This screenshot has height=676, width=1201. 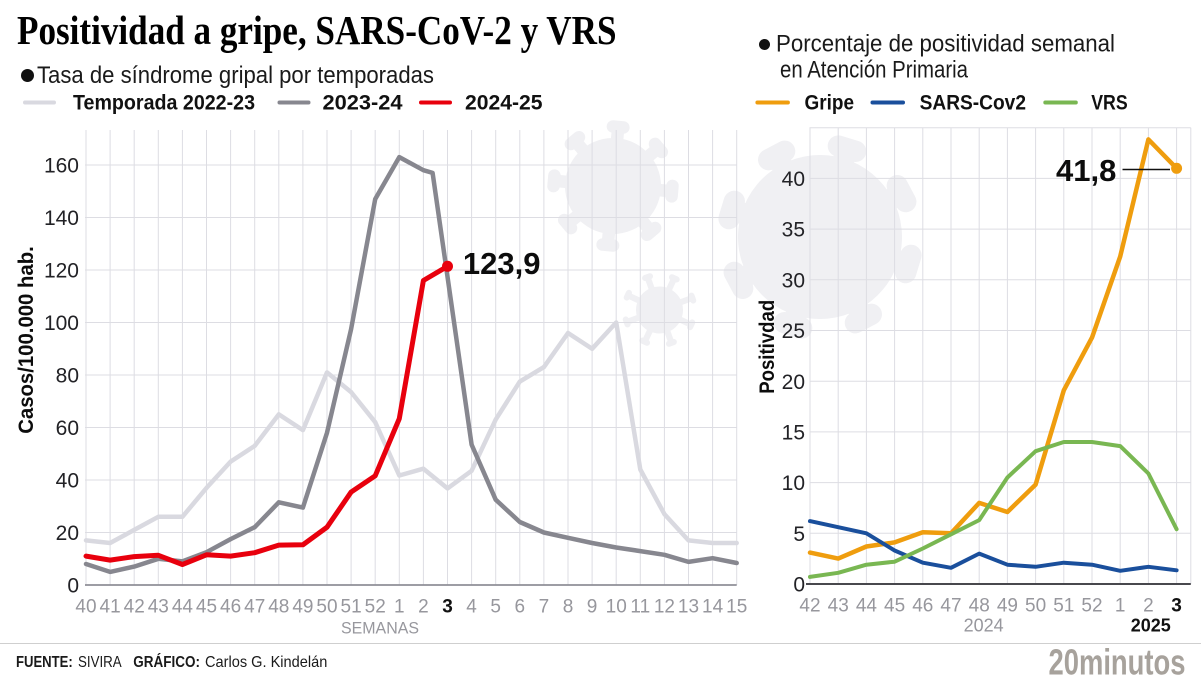 I want to click on svg-text: en Atención Primaria, so click(x=874, y=70).